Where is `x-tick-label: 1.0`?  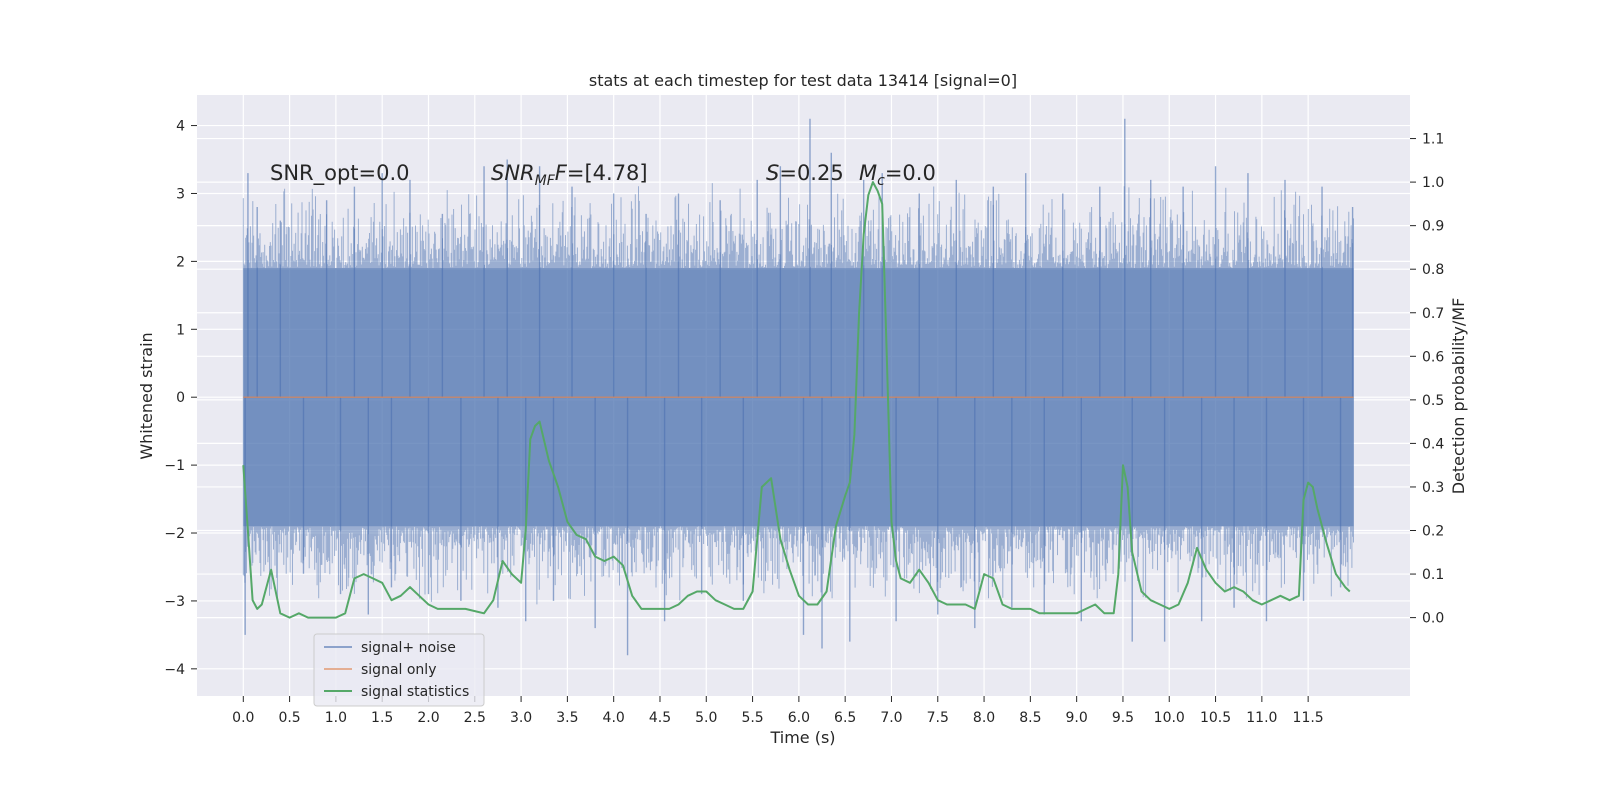 x-tick-label: 1.0 is located at coordinates (336, 718).